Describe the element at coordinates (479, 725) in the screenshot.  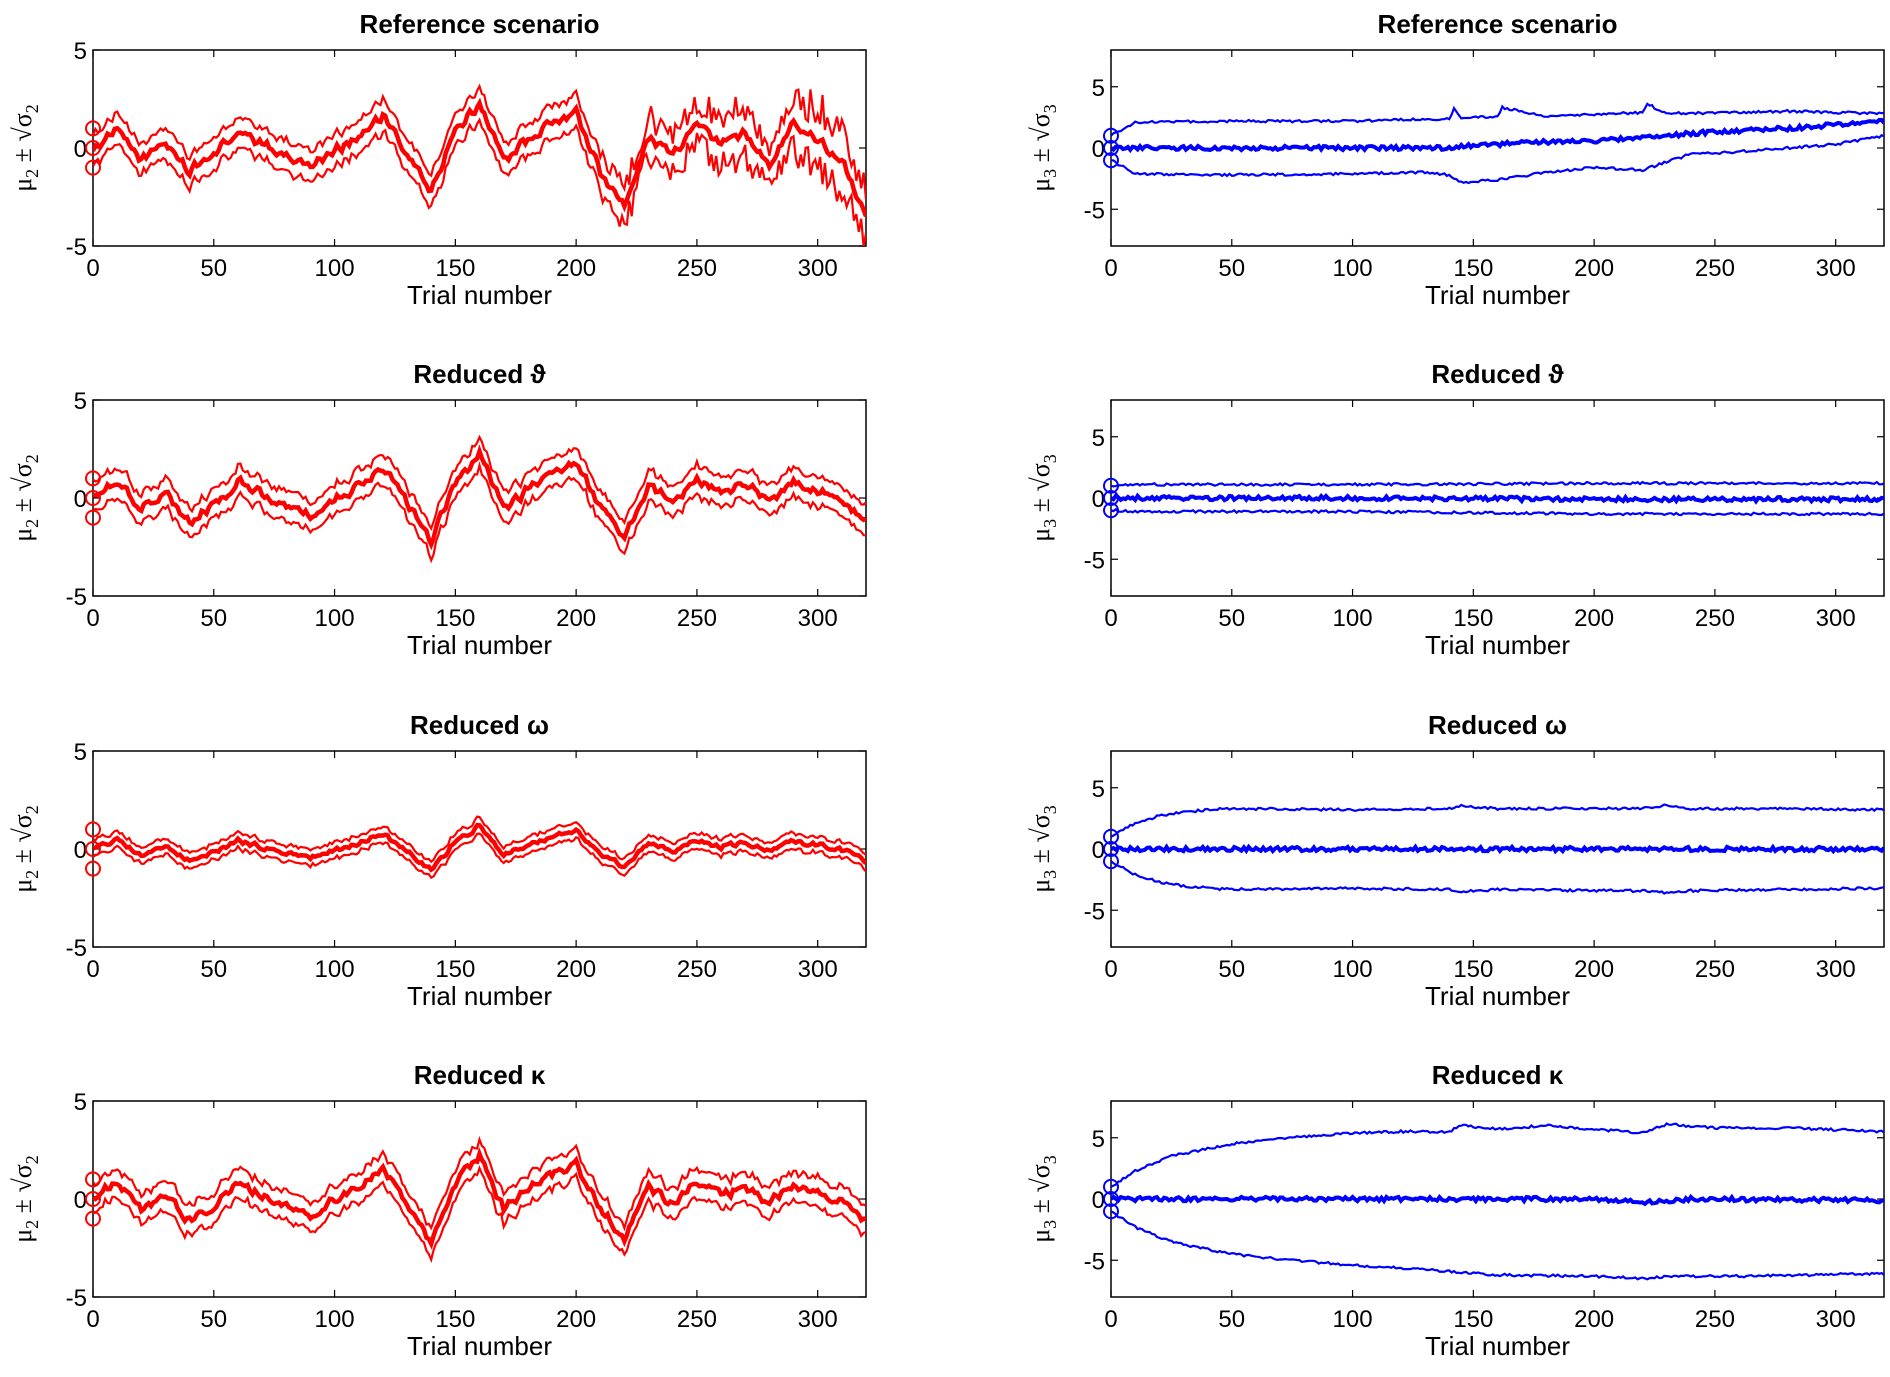
I see `subplot-title: Reduced ω` at that location.